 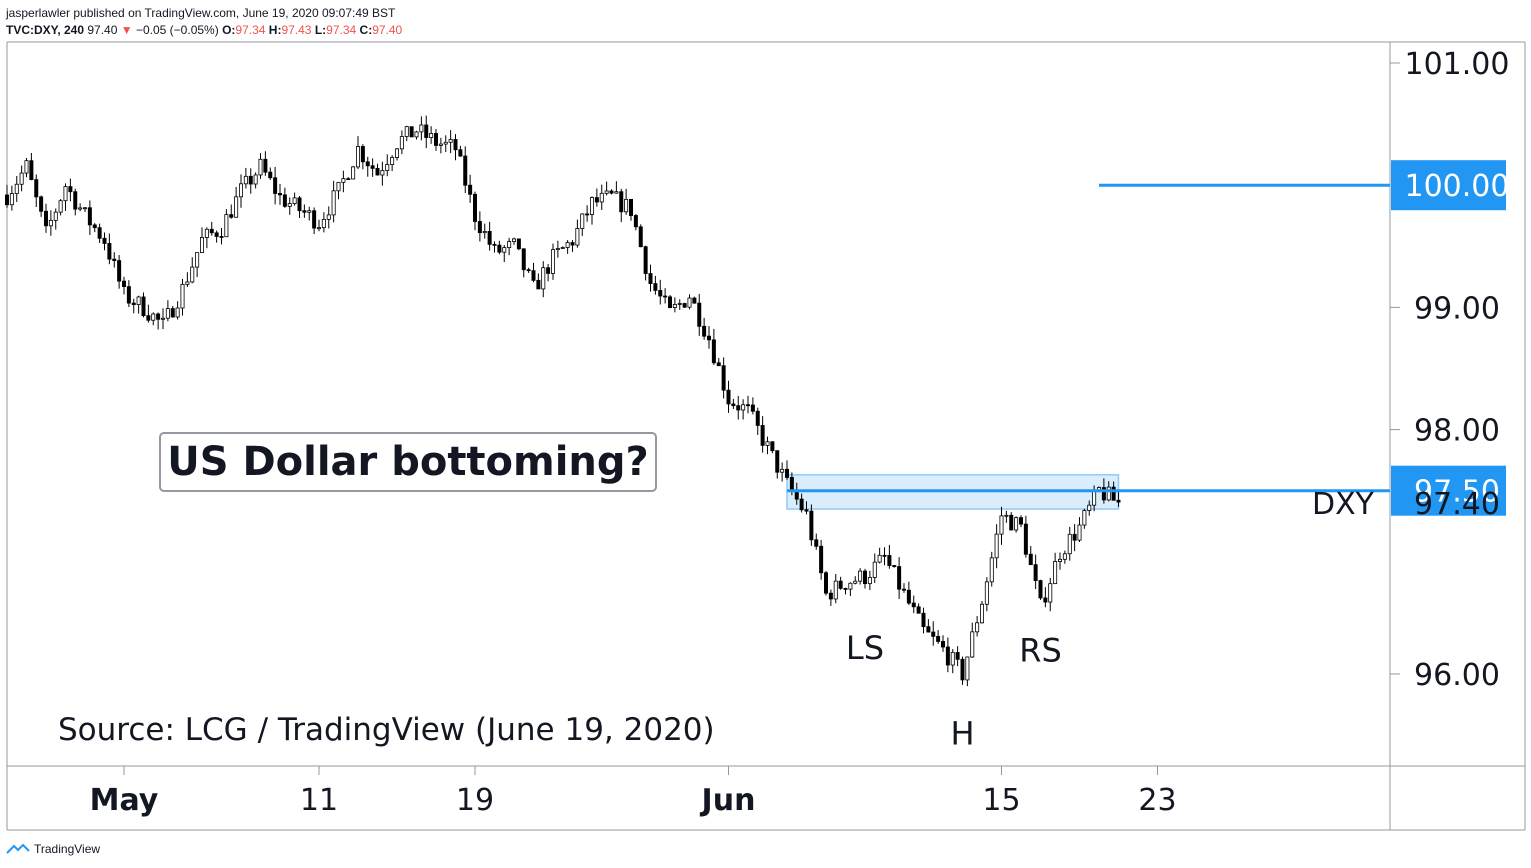 What do you see at coordinates (633, 792) in the screenshot?
I see `time-axis: May 11 19 Jun 15 23` at bounding box center [633, 792].